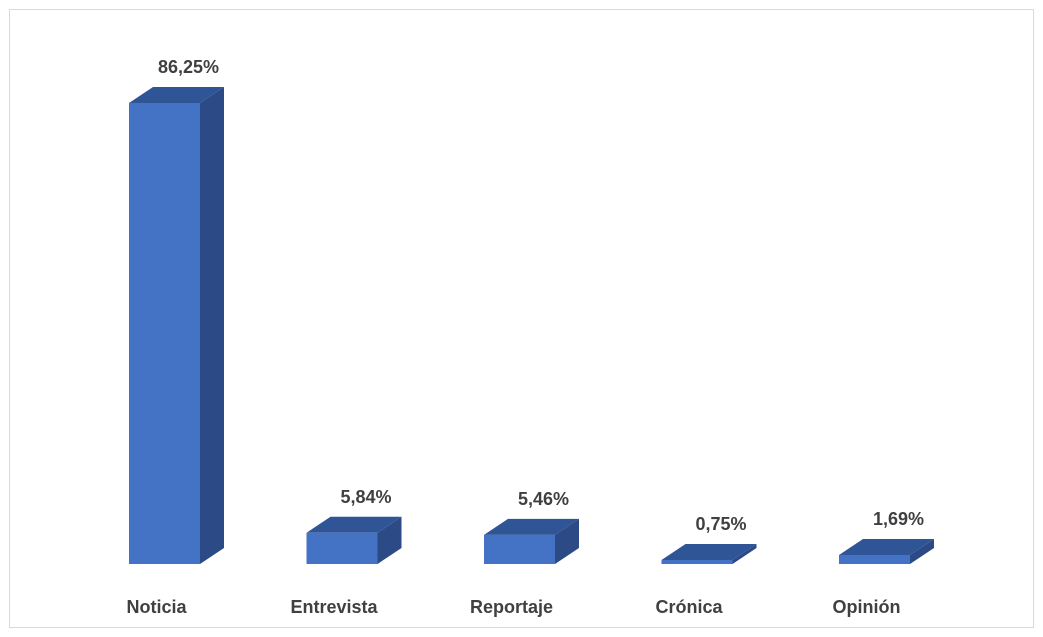 The image size is (1043, 637). I want to click on value-label: 5,46%, so click(543, 499).